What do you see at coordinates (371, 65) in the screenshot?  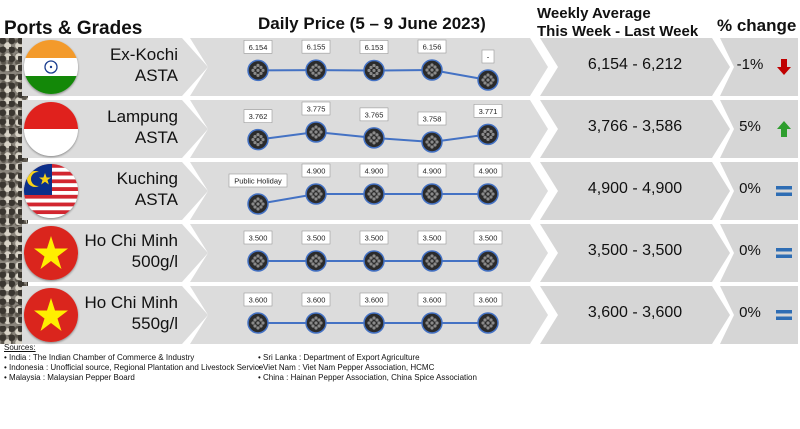 I see `daily-price-chart: 6.154 6.155 6.153 6.156 -` at bounding box center [371, 65].